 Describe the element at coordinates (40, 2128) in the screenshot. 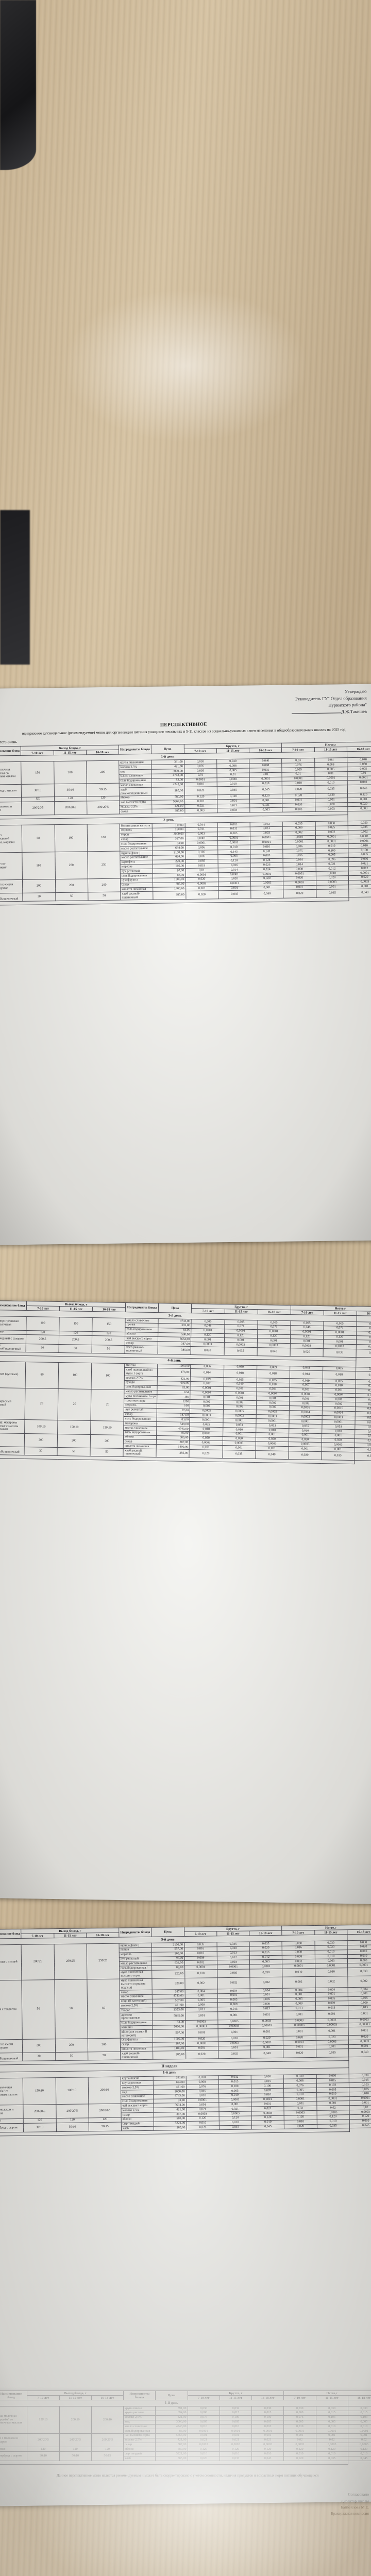

I see `dish-yield-7-10-cell: 30\10` at that location.